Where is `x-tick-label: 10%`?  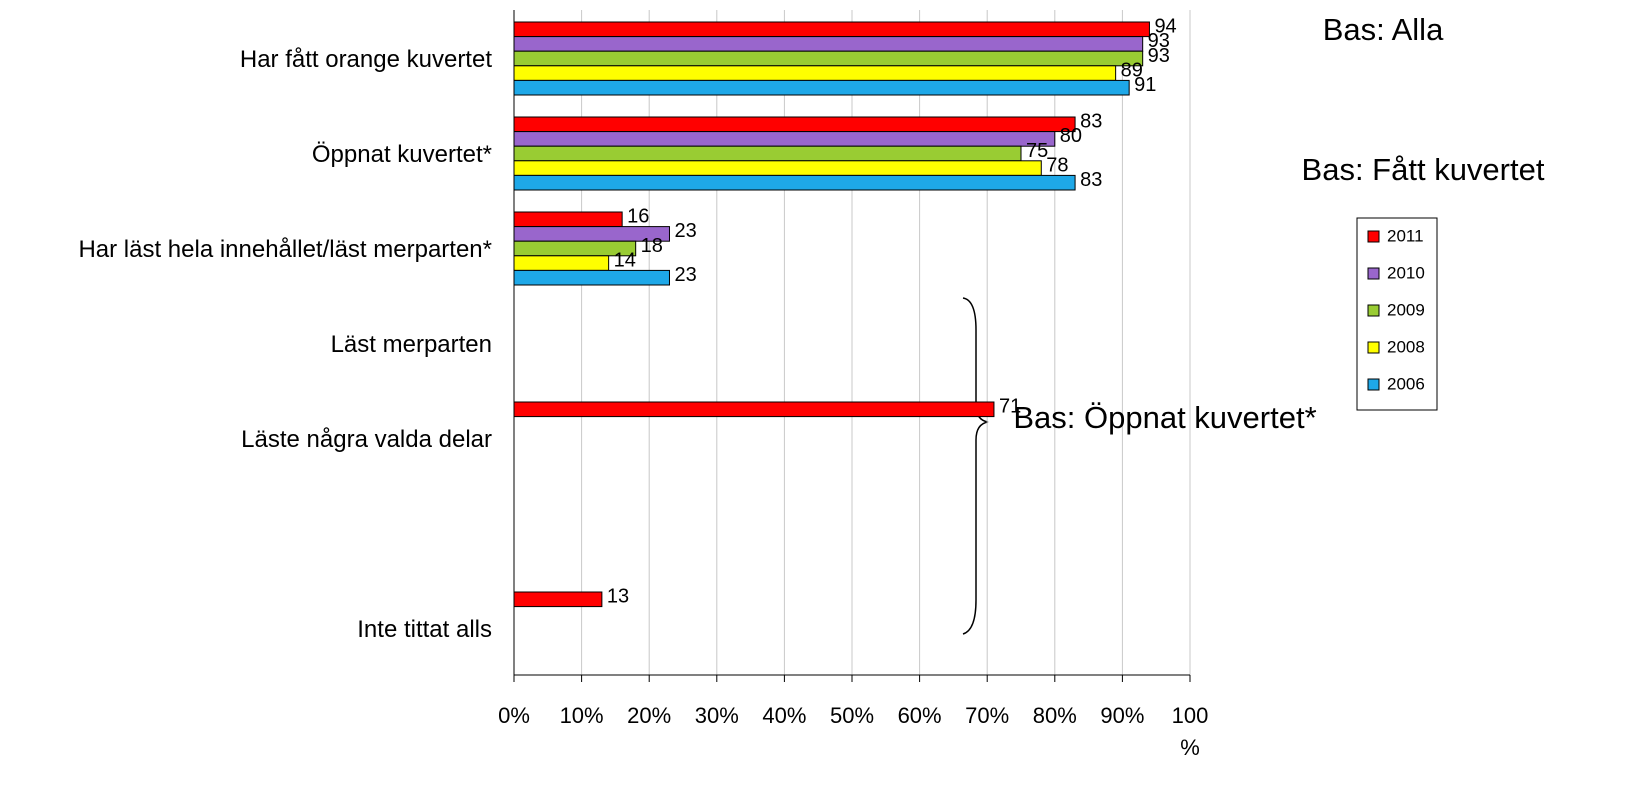 x-tick-label: 10% is located at coordinates (582, 715).